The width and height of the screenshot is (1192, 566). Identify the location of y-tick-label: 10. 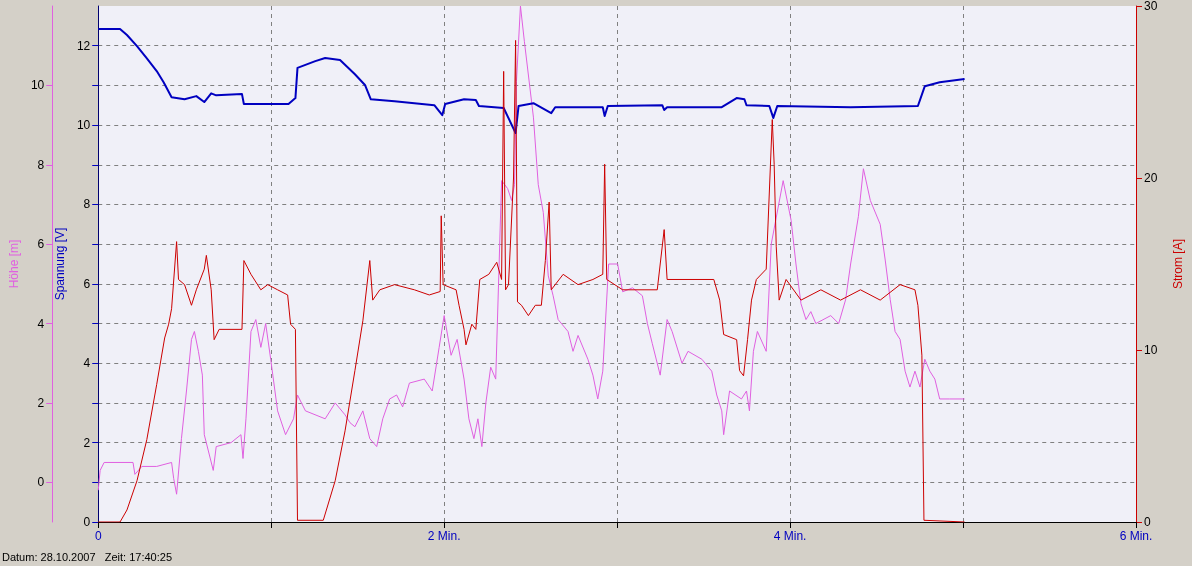
(83, 125).